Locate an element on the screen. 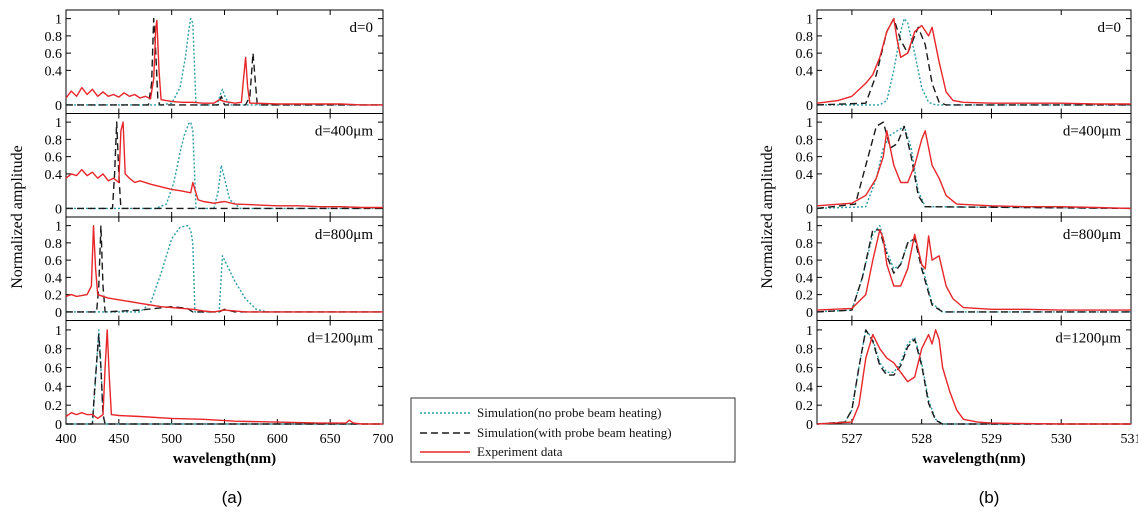 The width and height of the screenshot is (1138, 513). figure-caption-label: (a) is located at coordinates (232, 497).